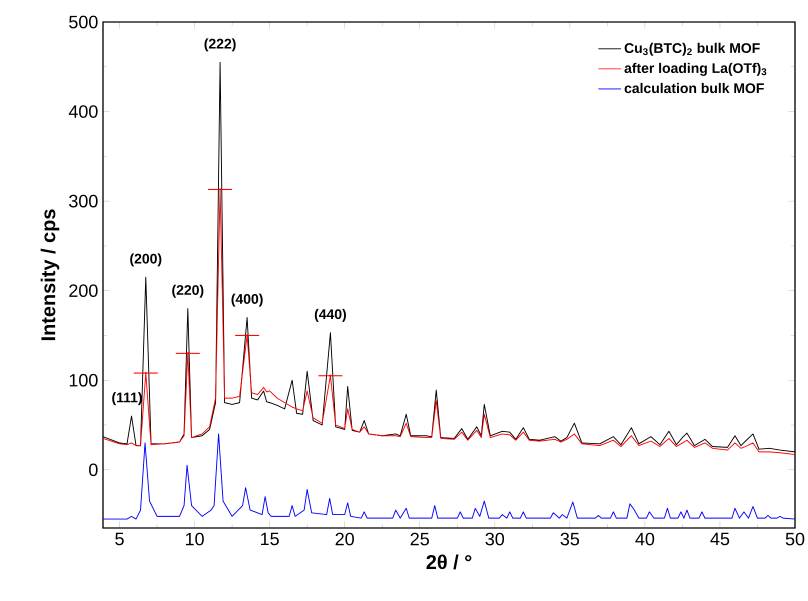 The width and height of the screenshot is (808, 601). I want to click on legend-label: calculation bulk MOF, so click(694, 88).